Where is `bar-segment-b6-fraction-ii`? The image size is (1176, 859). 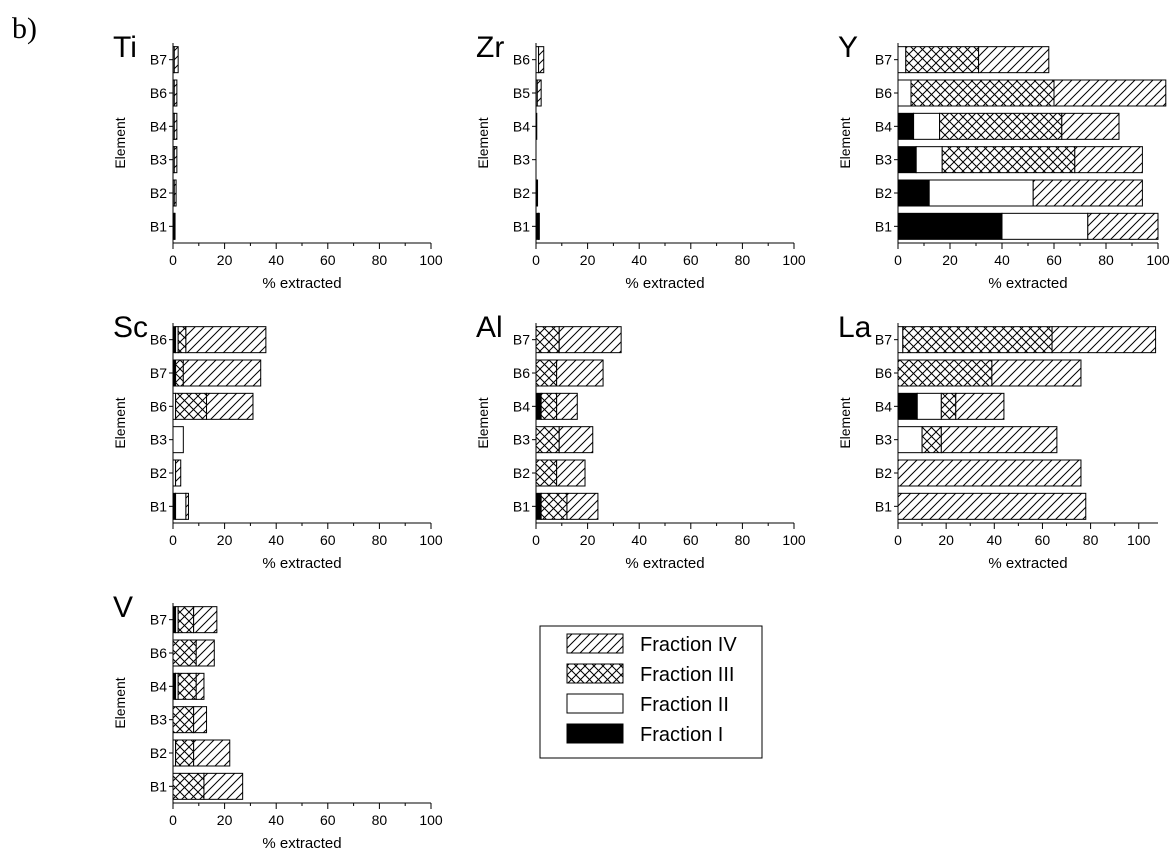 bar-segment-b6-fraction-ii is located at coordinates (904, 93).